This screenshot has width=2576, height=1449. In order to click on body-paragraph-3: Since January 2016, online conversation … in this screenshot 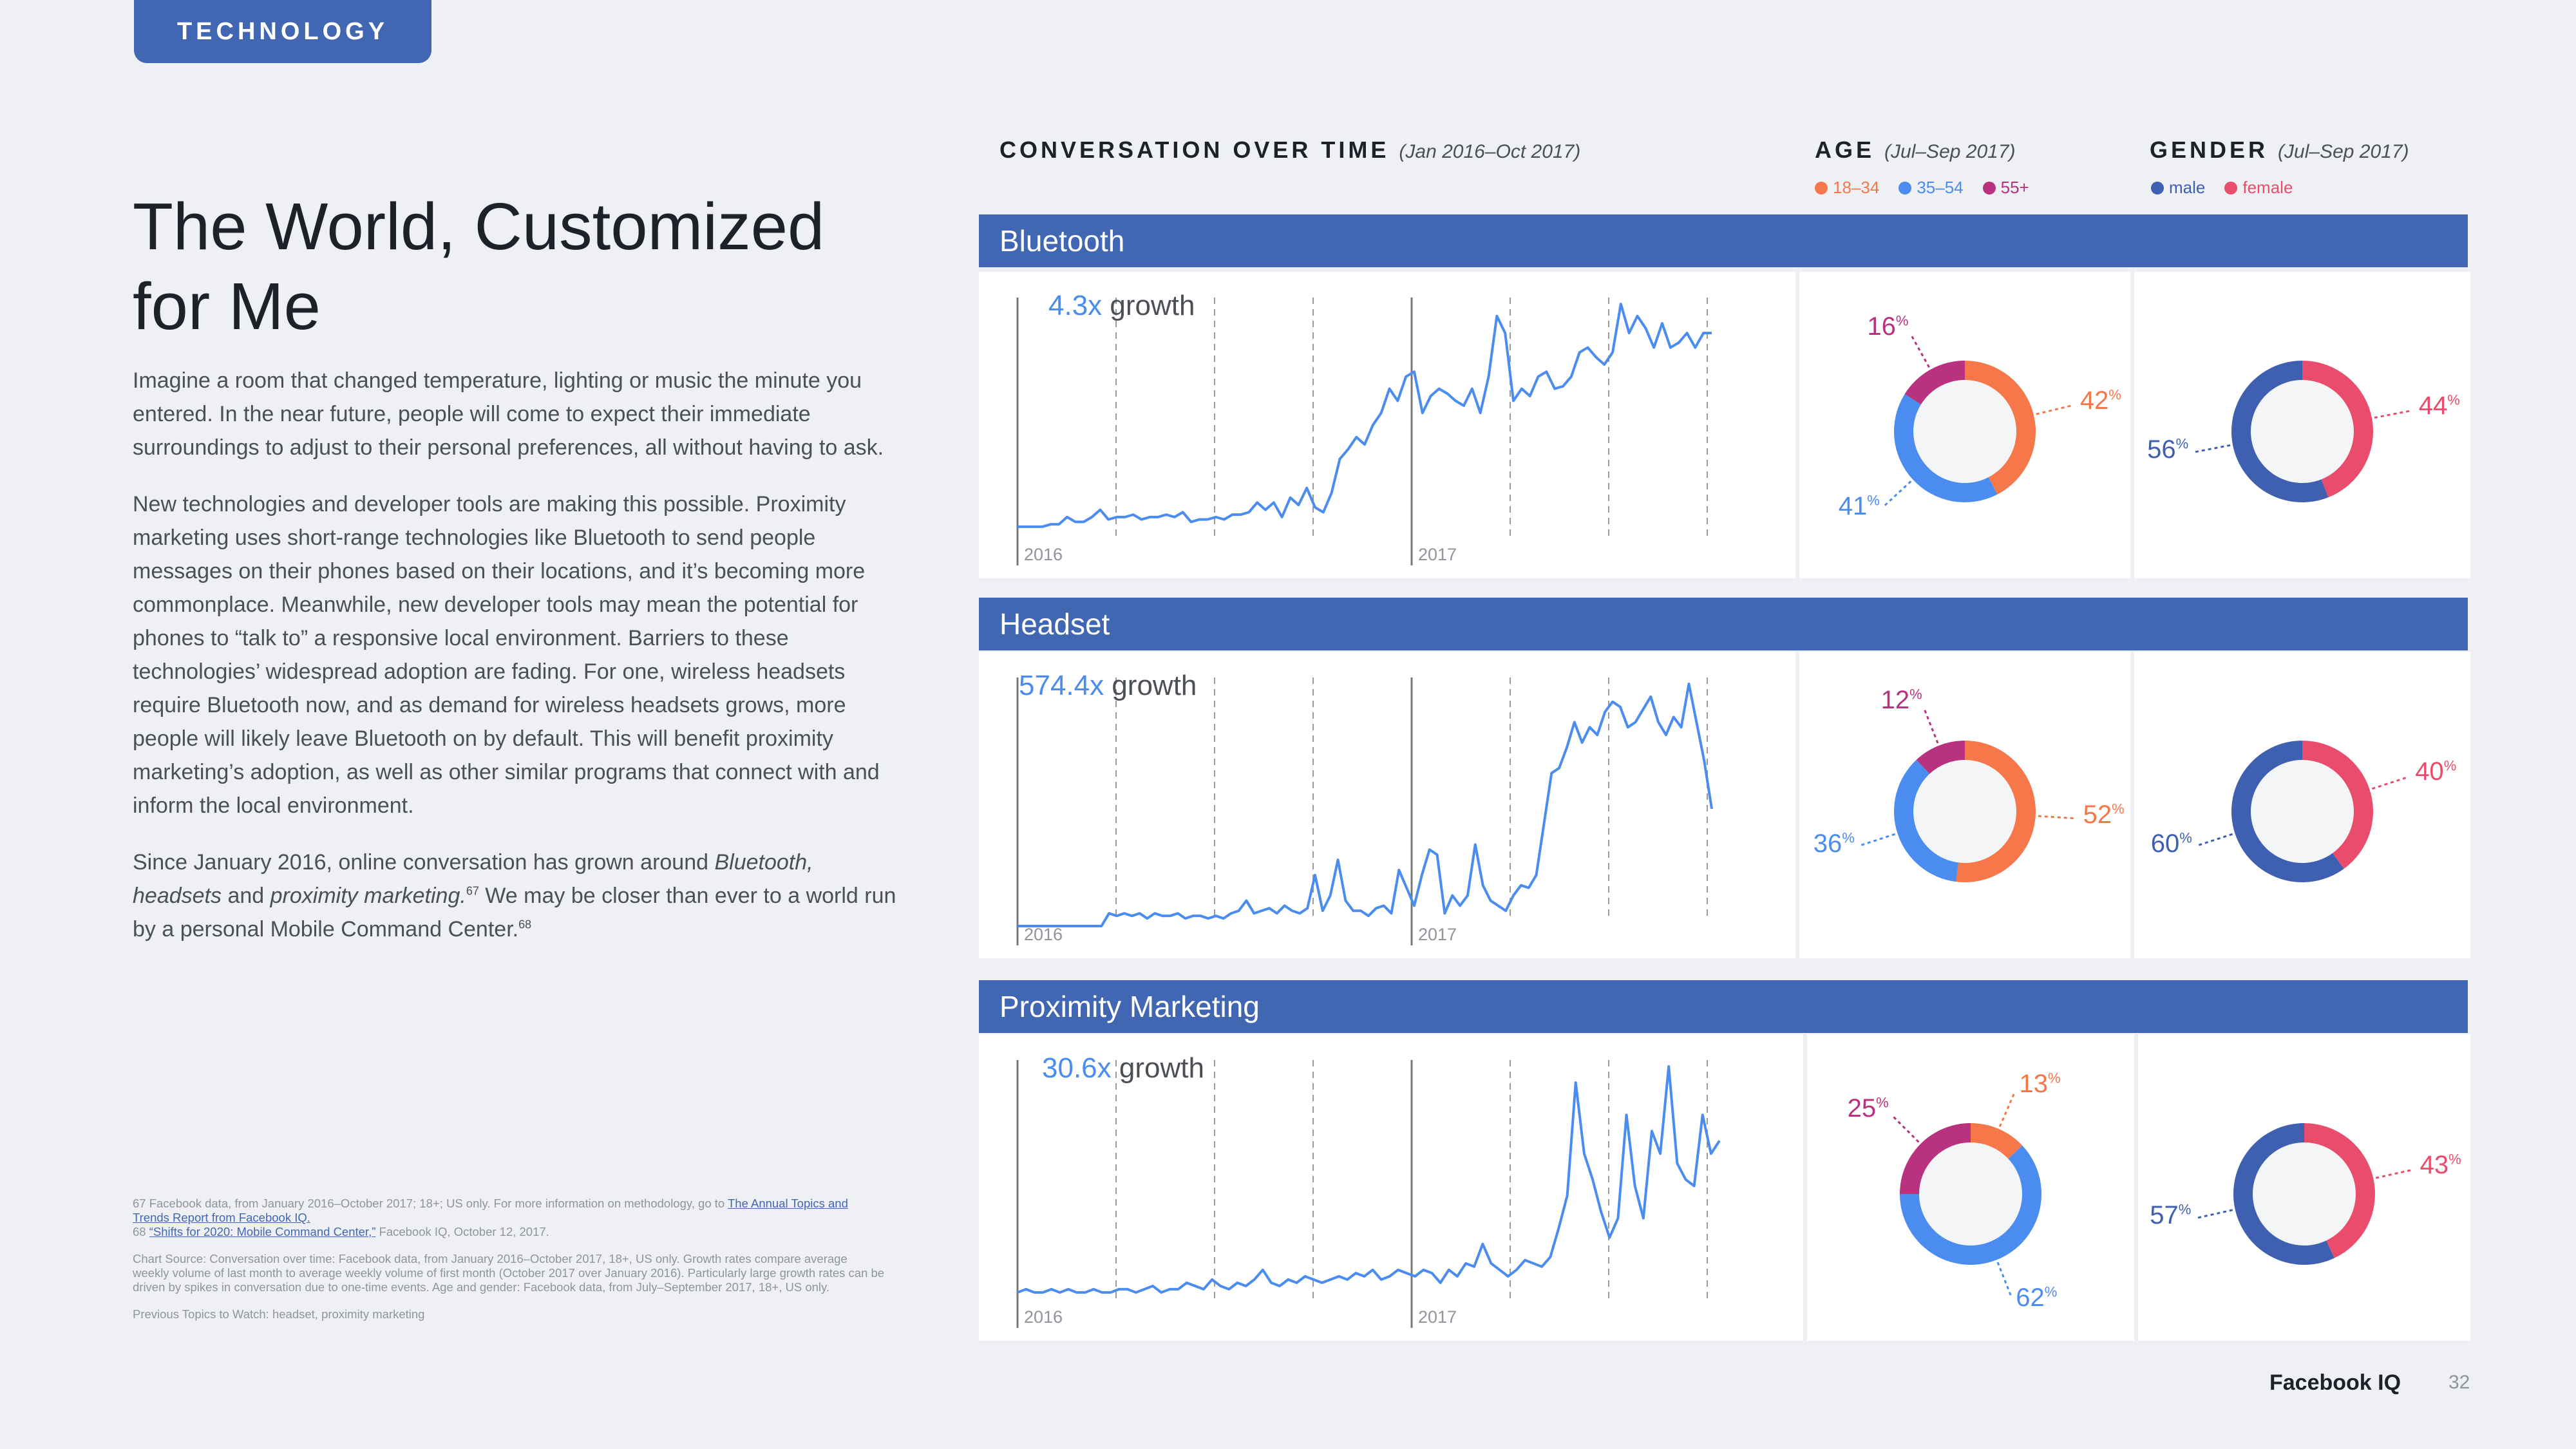, I will do `click(519, 896)`.